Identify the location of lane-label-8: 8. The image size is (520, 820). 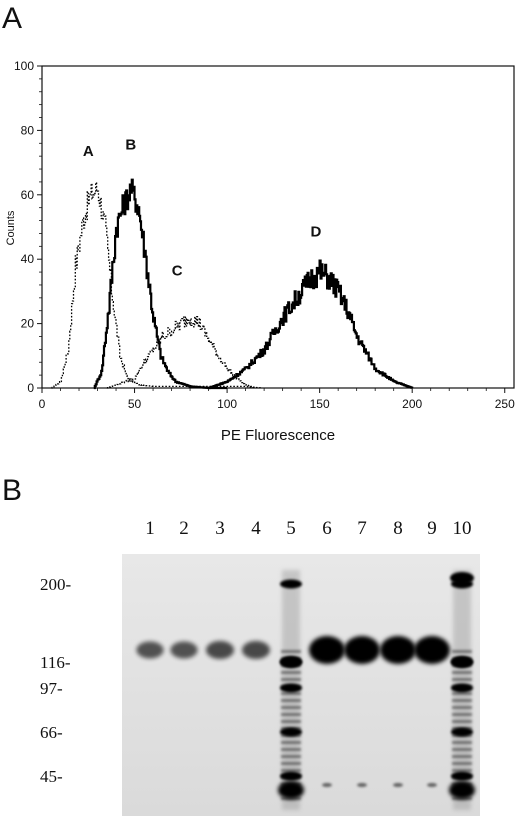
(398, 528).